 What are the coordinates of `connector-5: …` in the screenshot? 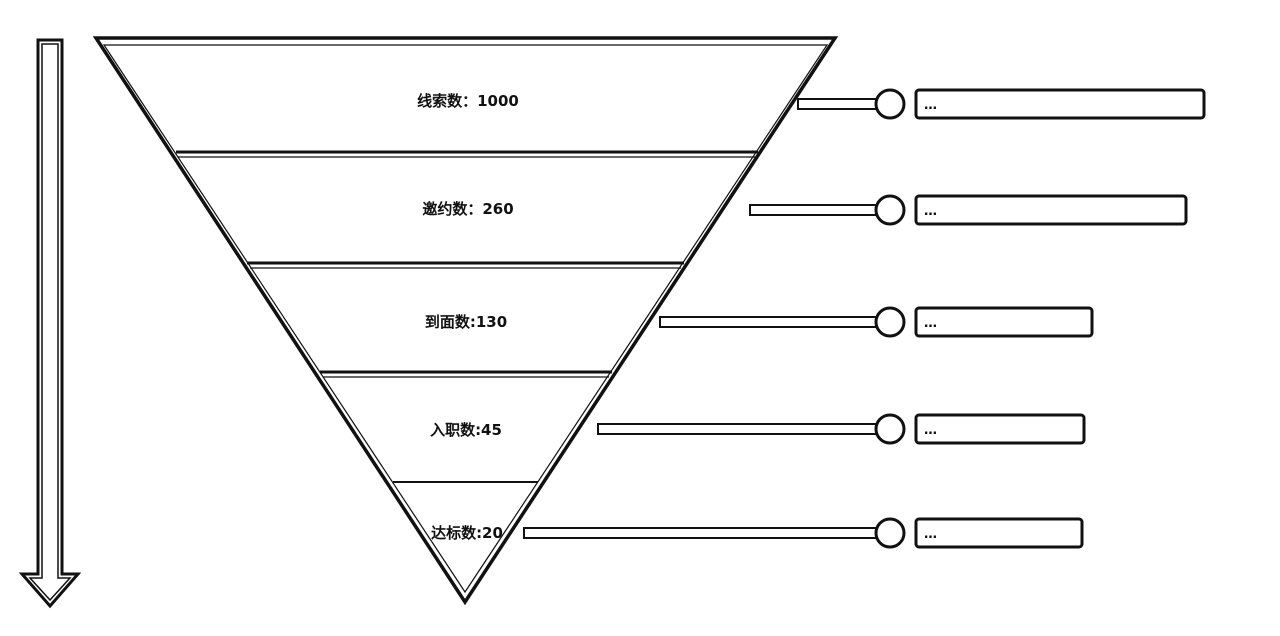 It's located at (803, 533).